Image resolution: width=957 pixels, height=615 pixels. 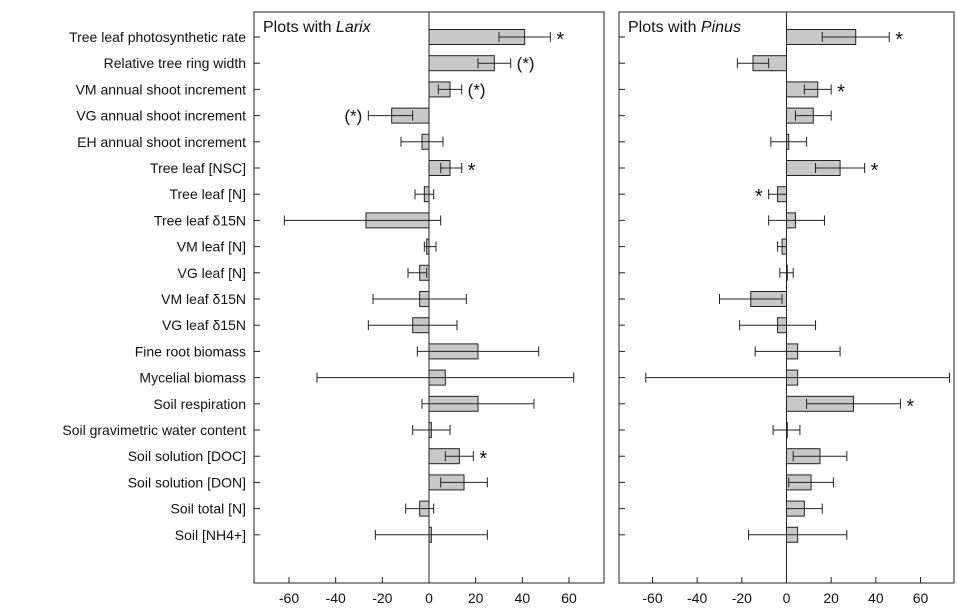 What do you see at coordinates (190, 351) in the screenshot?
I see `category-label: Fine root biomass` at bounding box center [190, 351].